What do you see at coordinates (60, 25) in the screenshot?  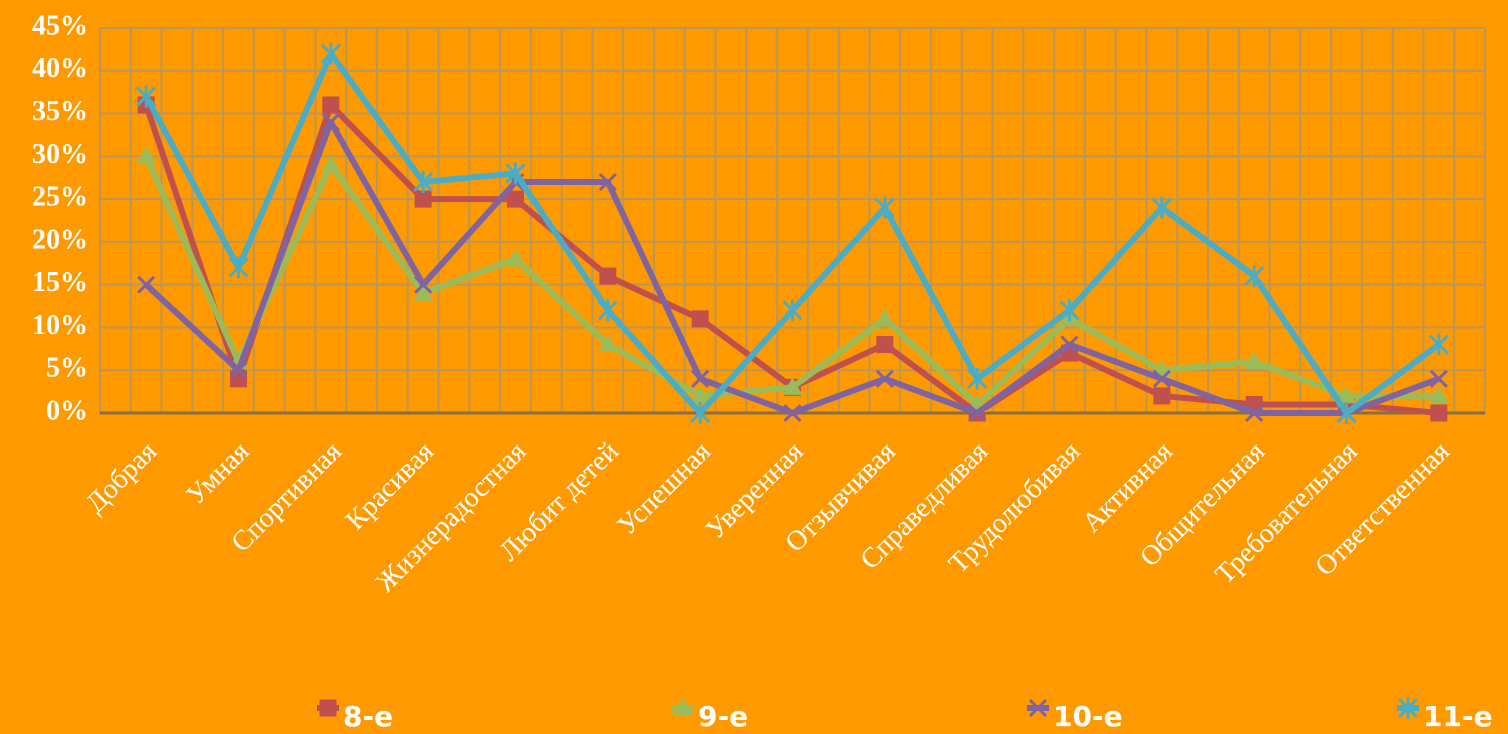 I see `y-tick-label: 45%` at bounding box center [60, 25].